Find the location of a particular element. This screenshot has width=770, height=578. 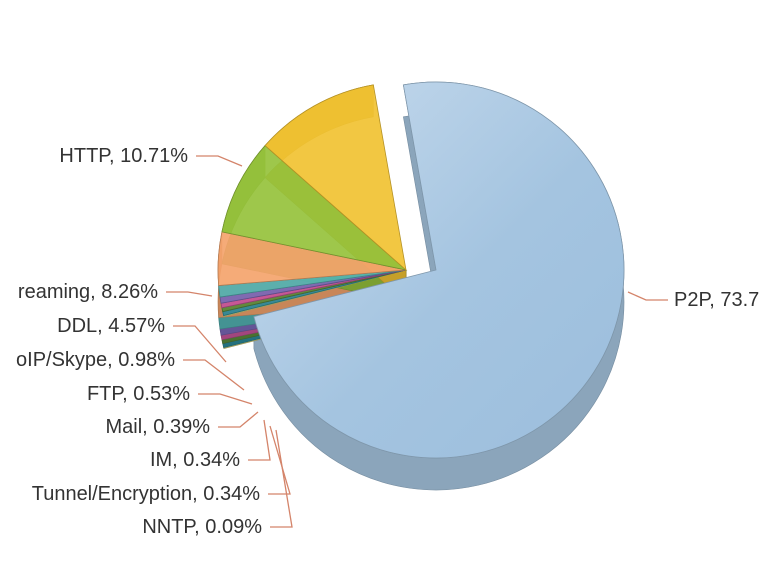

label-voip-skype: oIP/Skype, 0.98% is located at coordinates (95, 360).